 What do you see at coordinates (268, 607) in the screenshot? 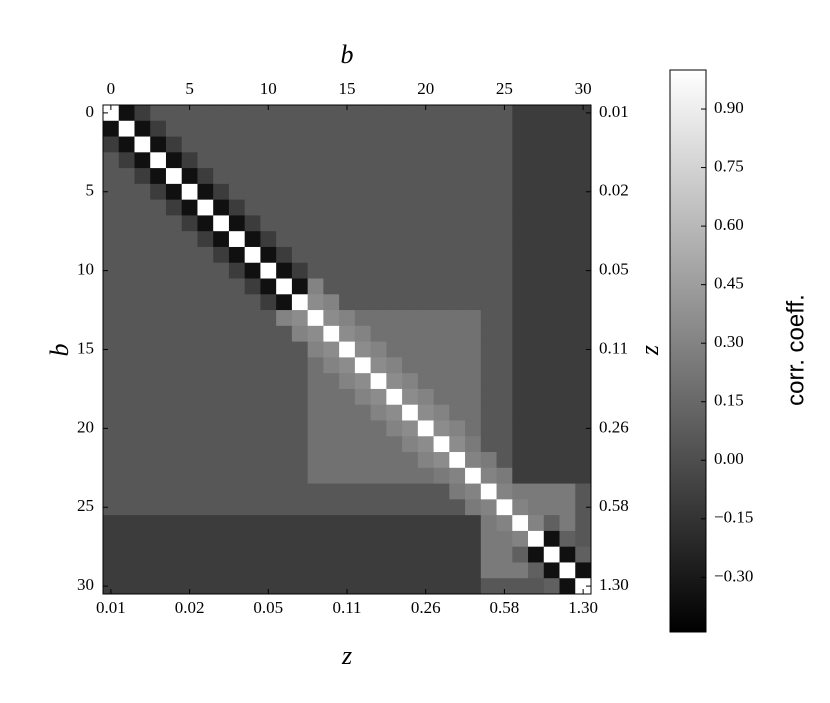
I see `x2-tick-label: 0.05` at bounding box center [268, 607].